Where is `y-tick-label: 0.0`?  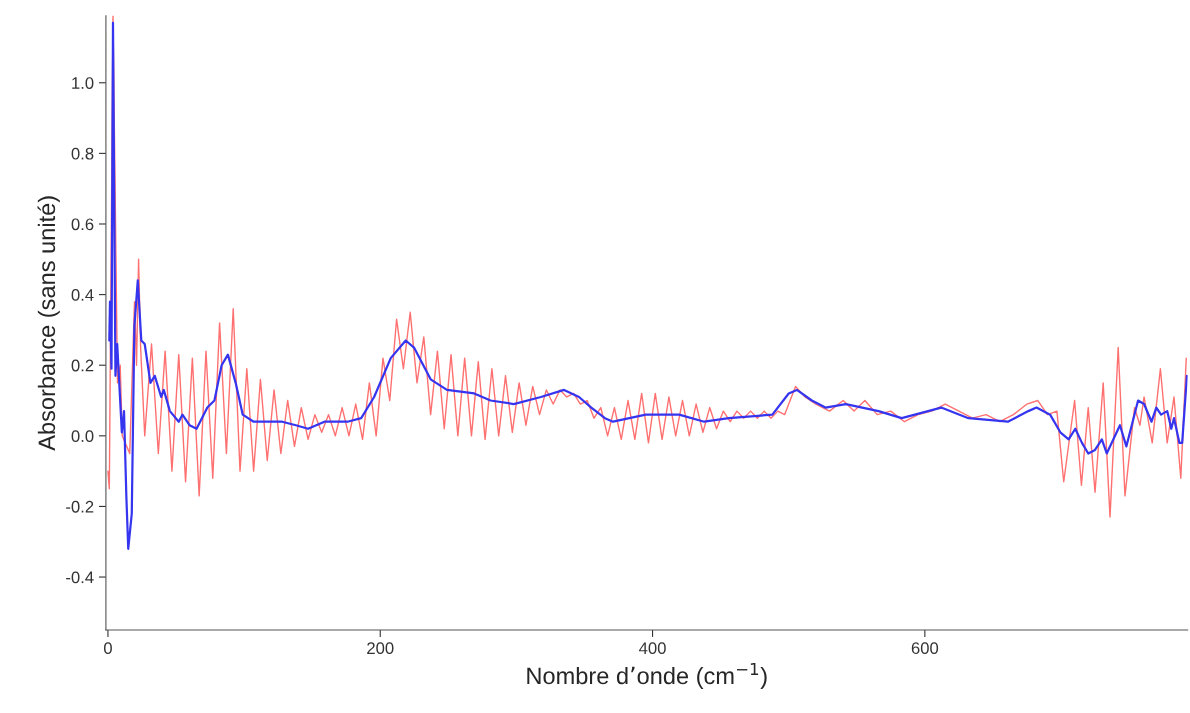 y-tick-label: 0.0 is located at coordinates (82, 436).